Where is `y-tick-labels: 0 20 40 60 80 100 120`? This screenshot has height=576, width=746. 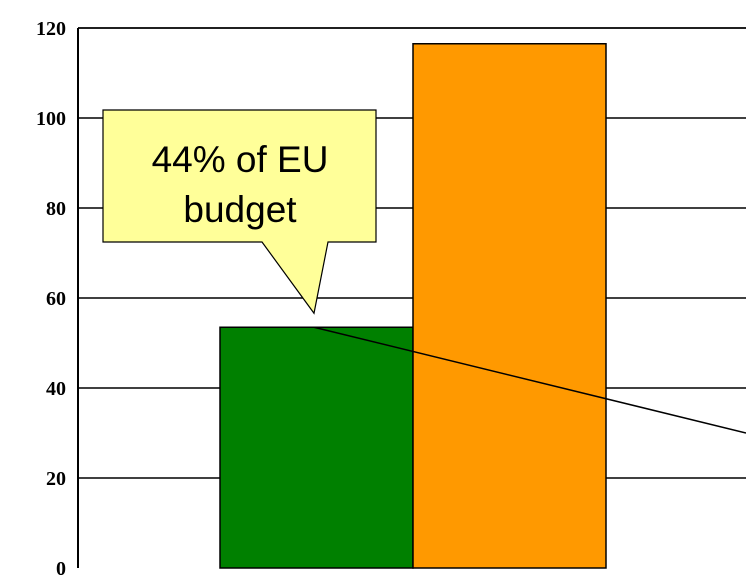
y-tick-labels: 0 20 40 60 80 100 120 is located at coordinates (51, 297).